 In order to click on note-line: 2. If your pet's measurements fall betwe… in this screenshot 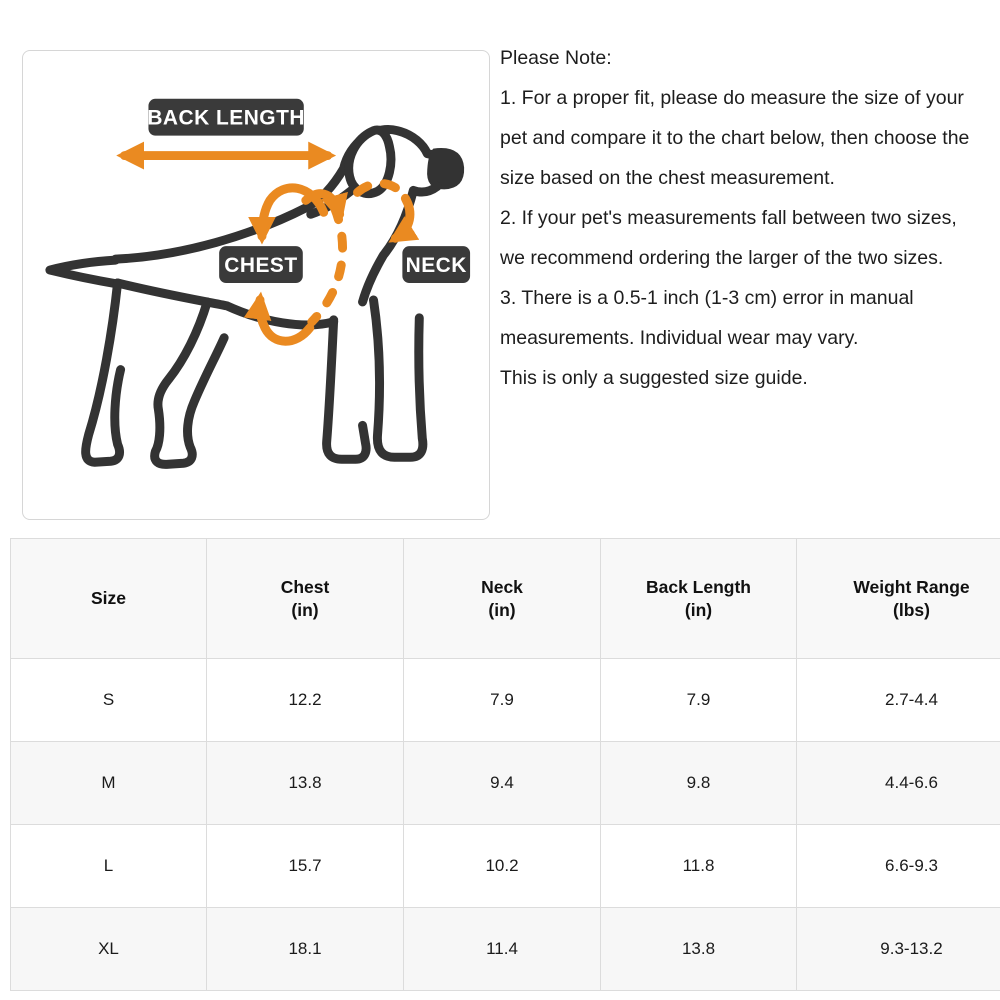, I will do `click(728, 218)`.